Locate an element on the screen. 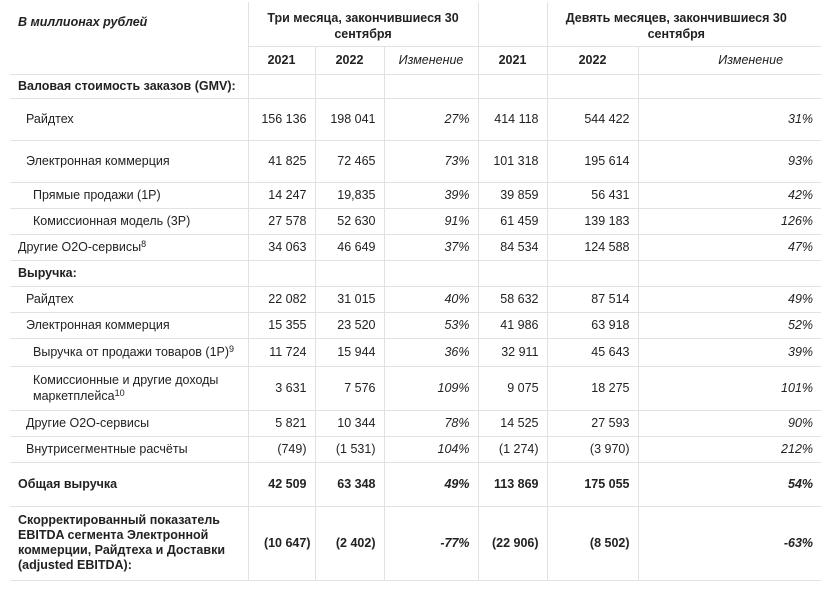  value-cell: (1 531) is located at coordinates (350, 449).